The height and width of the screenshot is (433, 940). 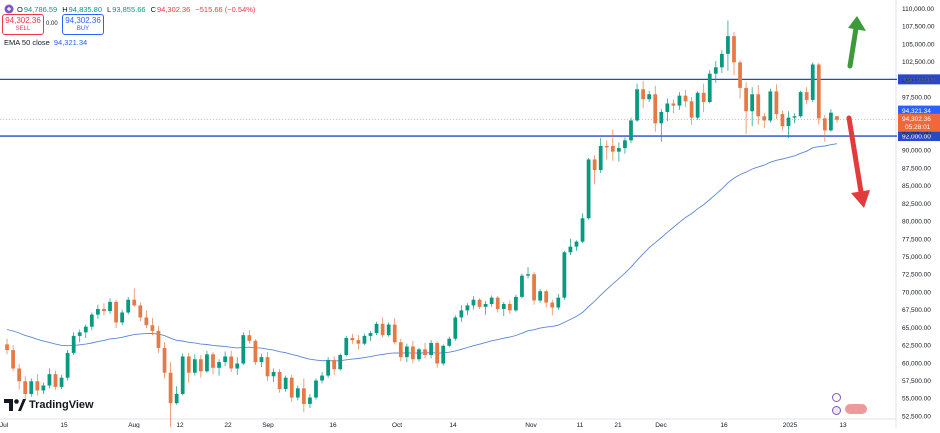 What do you see at coordinates (333, 425) in the screenshot?
I see `x-tick-label: 16` at bounding box center [333, 425].